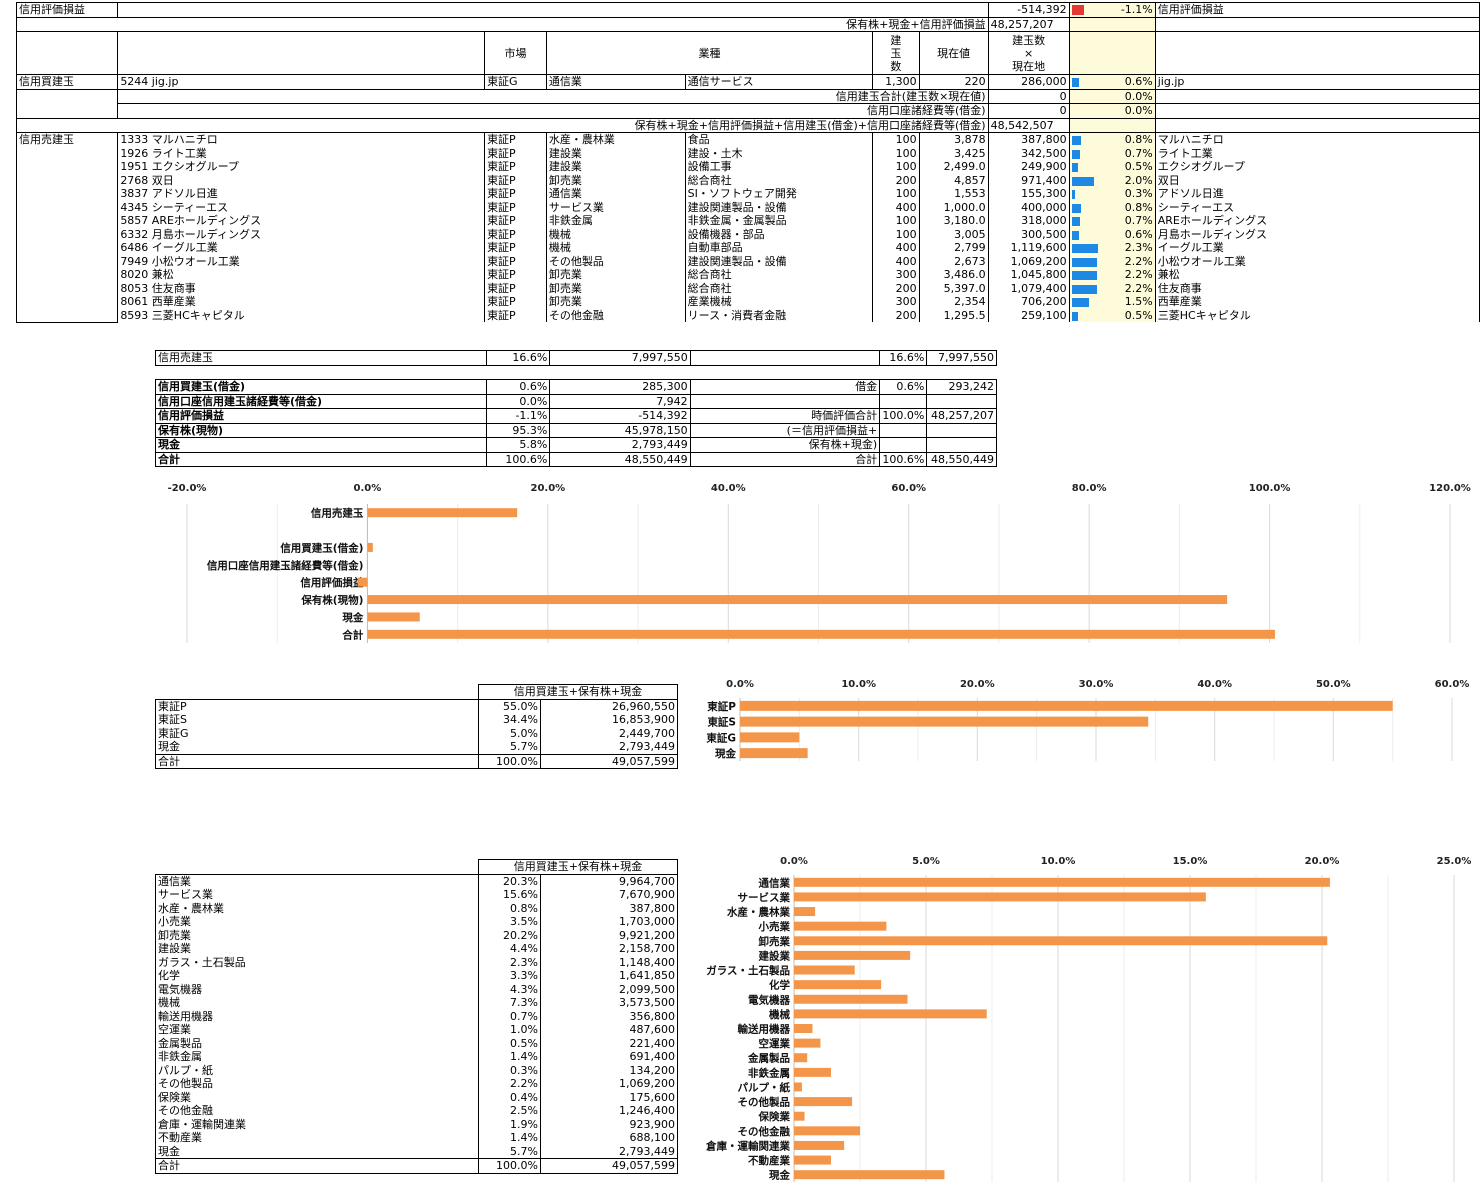 This screenshot has width=1482, height=1200. Describe the element at coordinates (317, 1003) in the screenshot. I see `sector-row-label: 機械` at that location.